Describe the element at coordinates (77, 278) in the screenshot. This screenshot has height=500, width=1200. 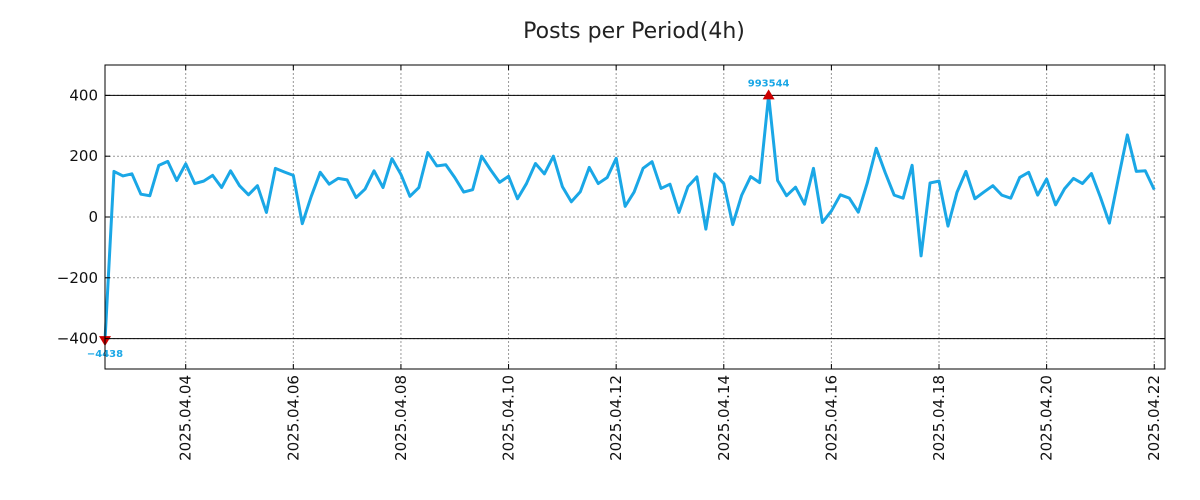
I see `y-tick-label: −200` at that location.